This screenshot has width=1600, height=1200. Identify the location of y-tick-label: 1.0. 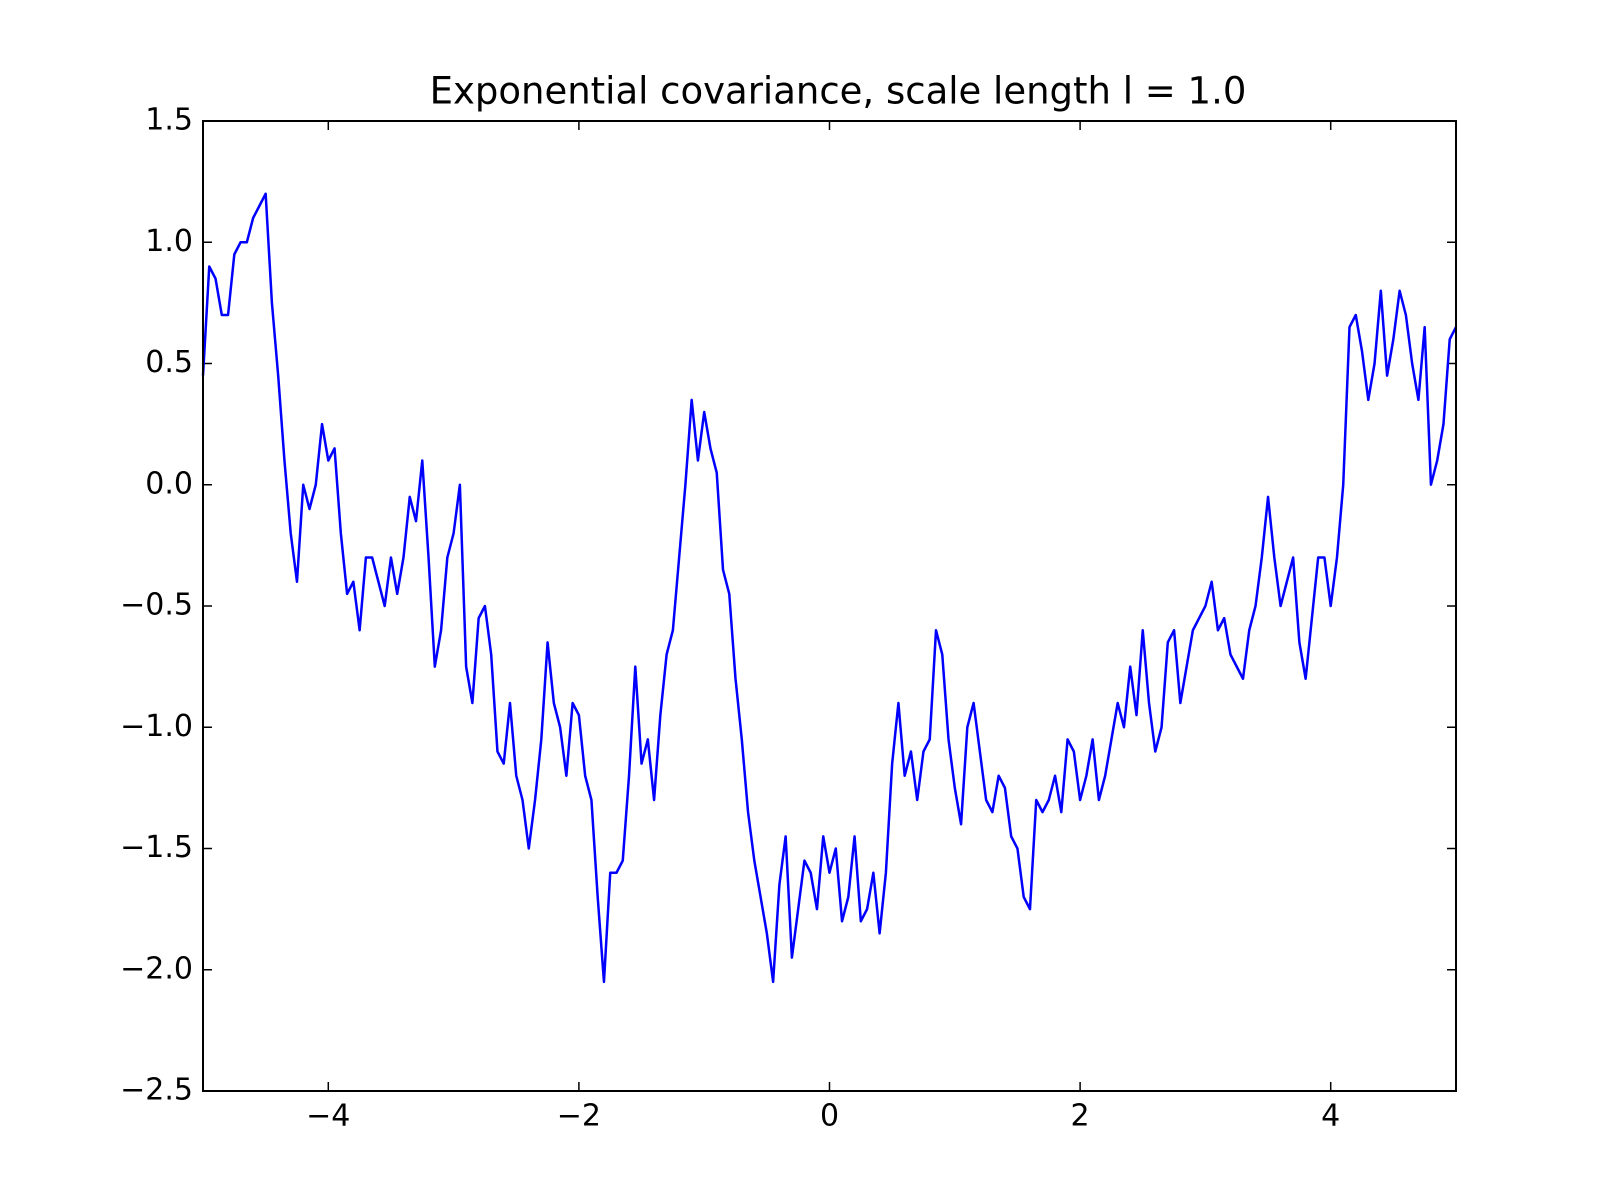
(169, 241).